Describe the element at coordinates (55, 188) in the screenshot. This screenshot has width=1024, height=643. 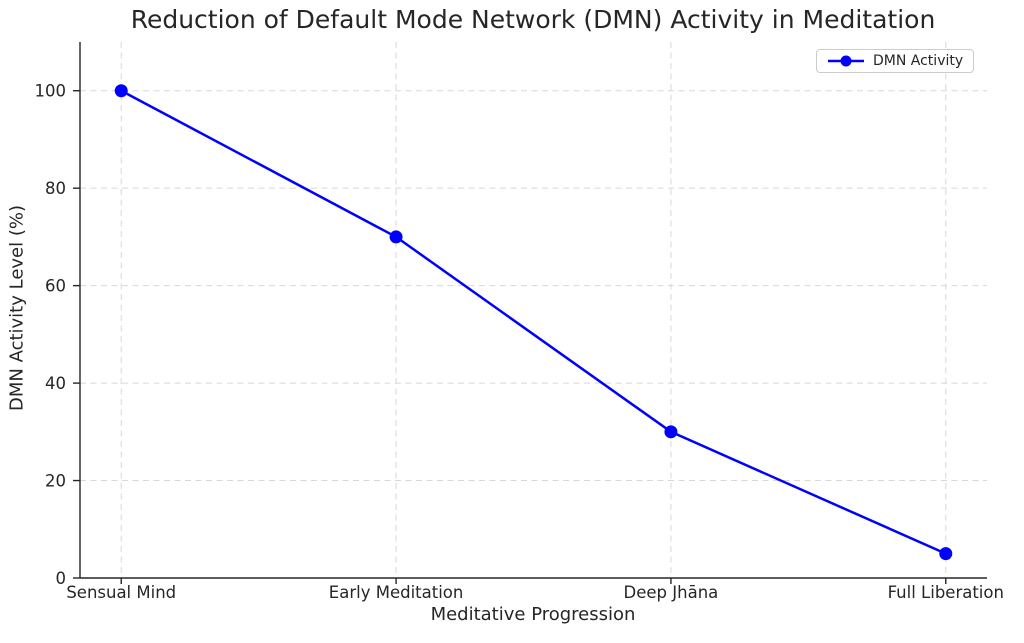
I see `y-tick-label: 80` at that location.